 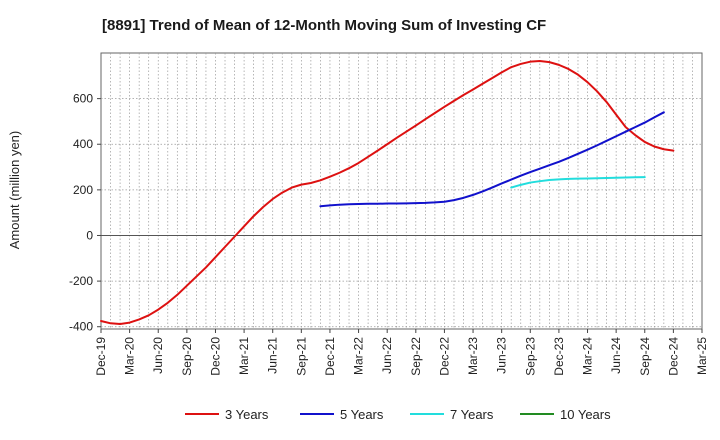 What do you see at coordinates (83, 99) in the screenshot?
I see `y-tick-label: 600` at bounding box center [83, 99].